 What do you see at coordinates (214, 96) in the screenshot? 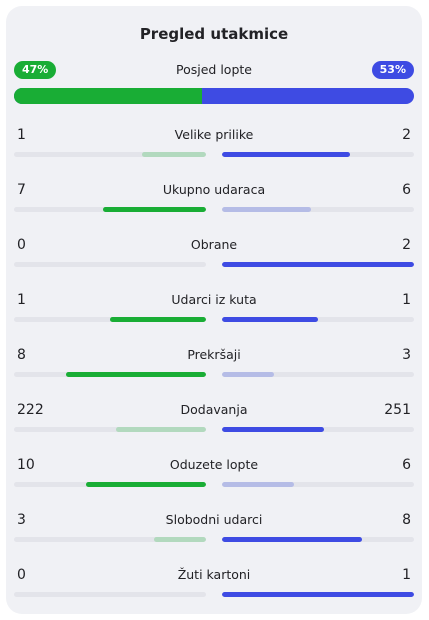
I see `possession-bar` at bounding box center [214, 96].